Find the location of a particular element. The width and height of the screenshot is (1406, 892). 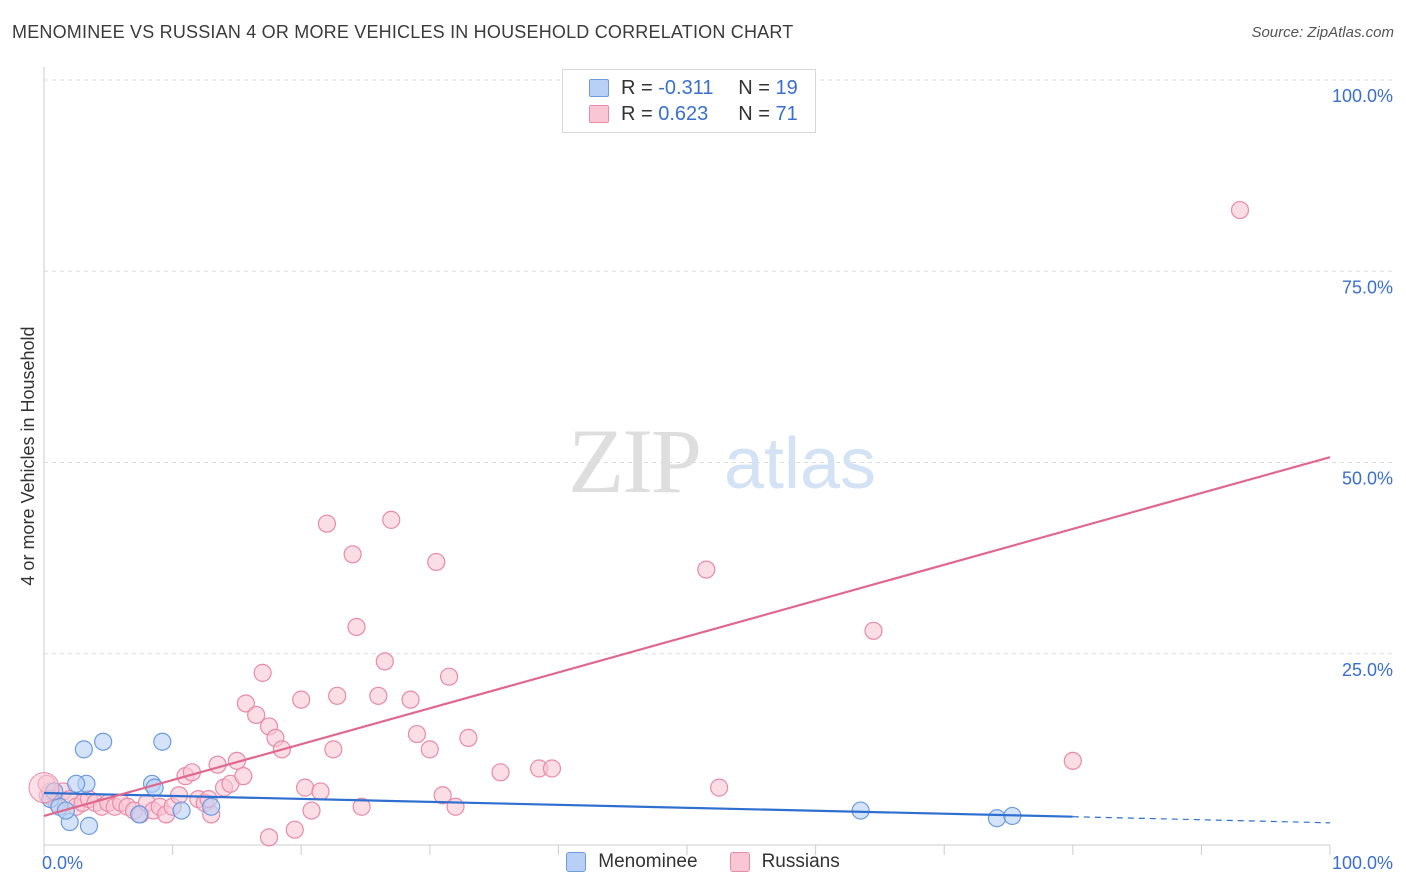

legend-item-russians: Russians is located at coordinates (784, 862).